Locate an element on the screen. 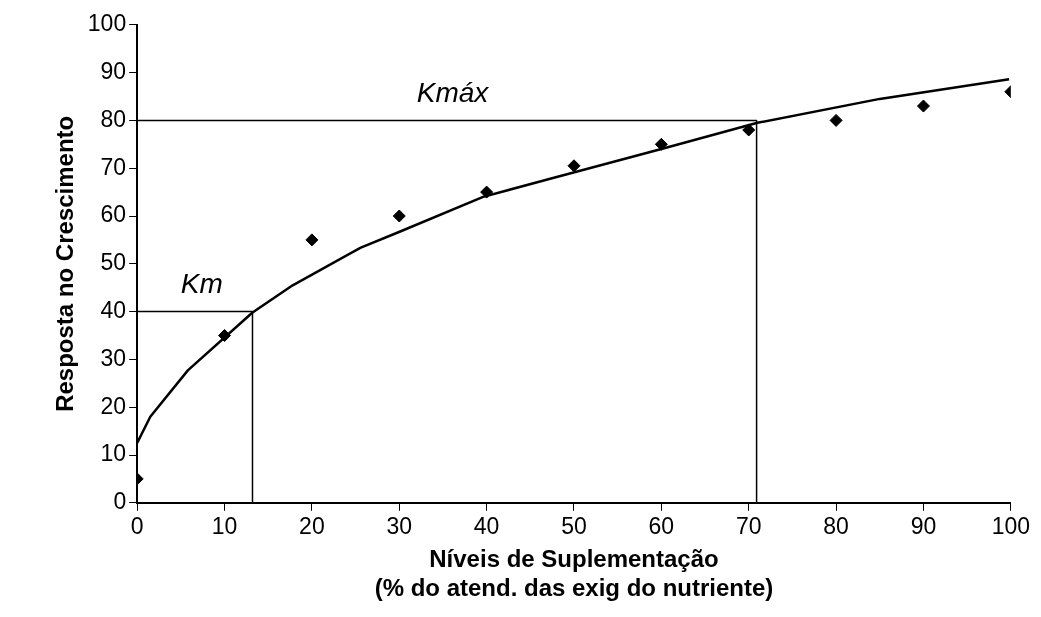  y-tick-label: 60 is located at coordinates (113, 214).